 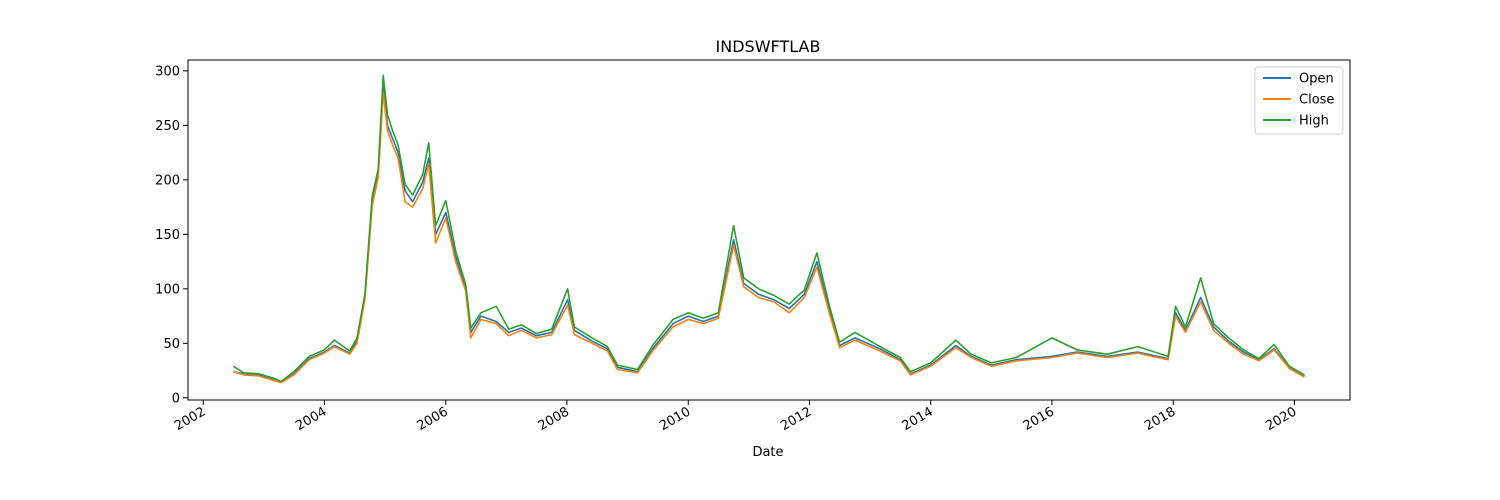 What do you see at coordinates (1316, 100) in the screenshot?
I see `legend-label-close: Close` at bounding box center [1316, 100].